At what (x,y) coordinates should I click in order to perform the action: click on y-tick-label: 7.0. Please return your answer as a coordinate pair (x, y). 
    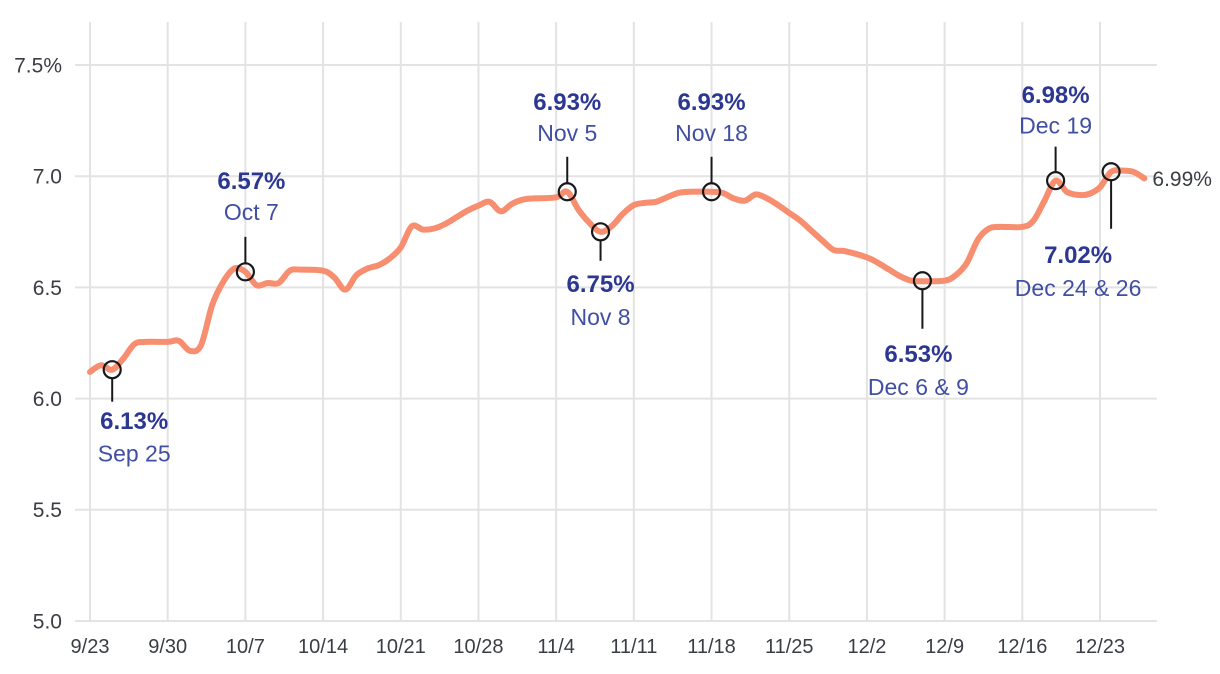
    Looking at the image, I should click on (47, 177).